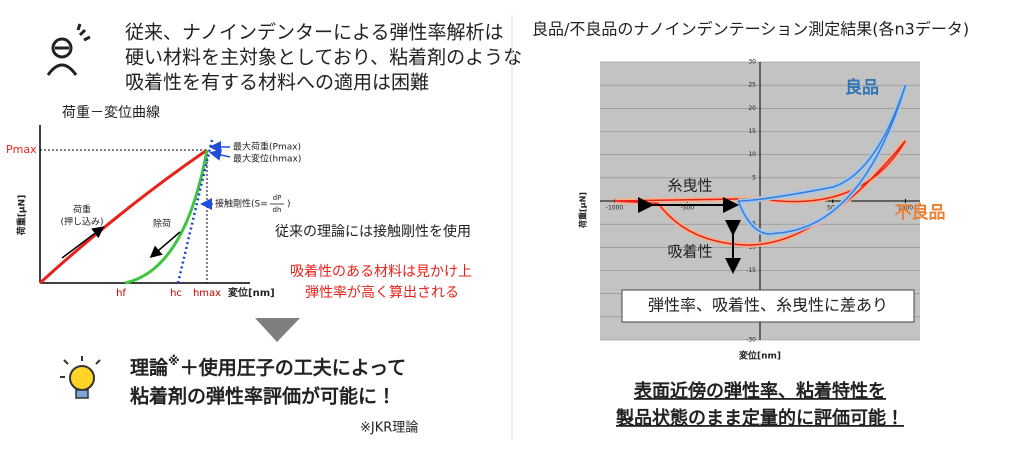 The height and width of the screenshot is (453, 1024). I want to click on unload-label: 除荷, so click(162, 224).